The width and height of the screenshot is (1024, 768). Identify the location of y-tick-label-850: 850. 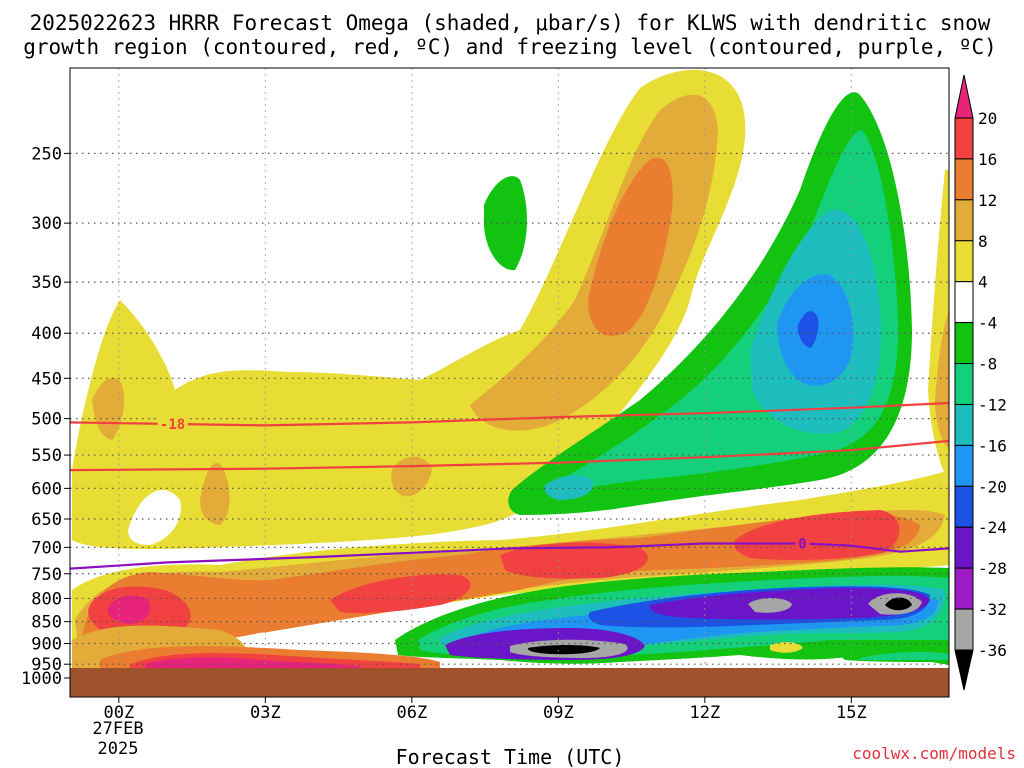
(46, 623).